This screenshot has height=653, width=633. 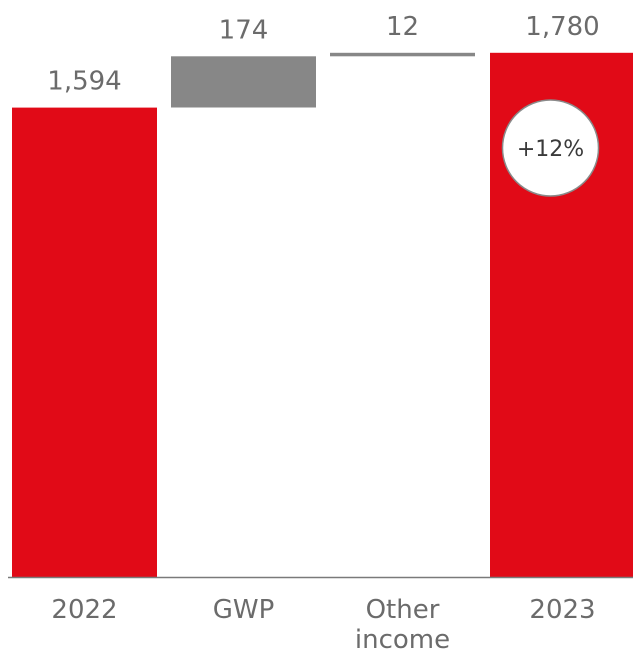 I want to click on category-label-2022: 2022, so click(x=84, y=610).